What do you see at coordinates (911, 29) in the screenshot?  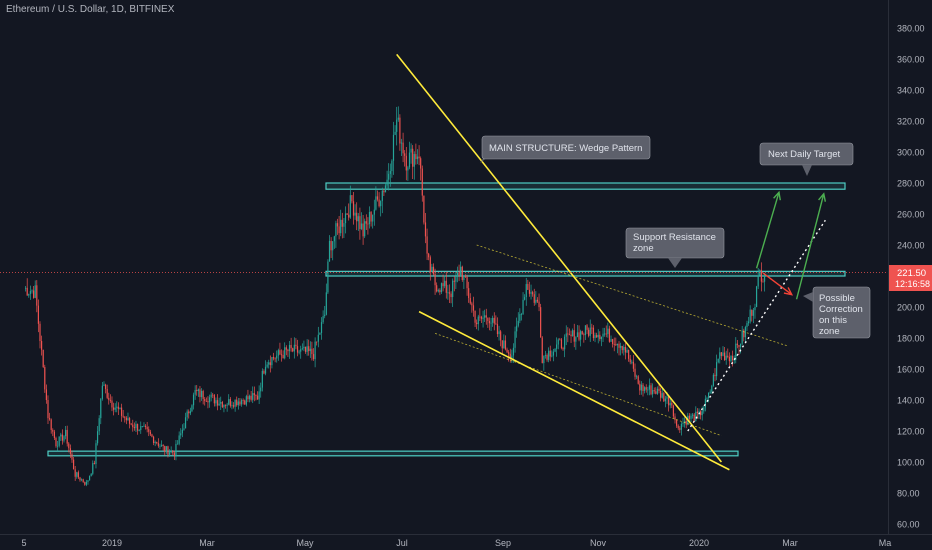 I see `price-tick-label: 380.00` at bounding box center [911, 29].